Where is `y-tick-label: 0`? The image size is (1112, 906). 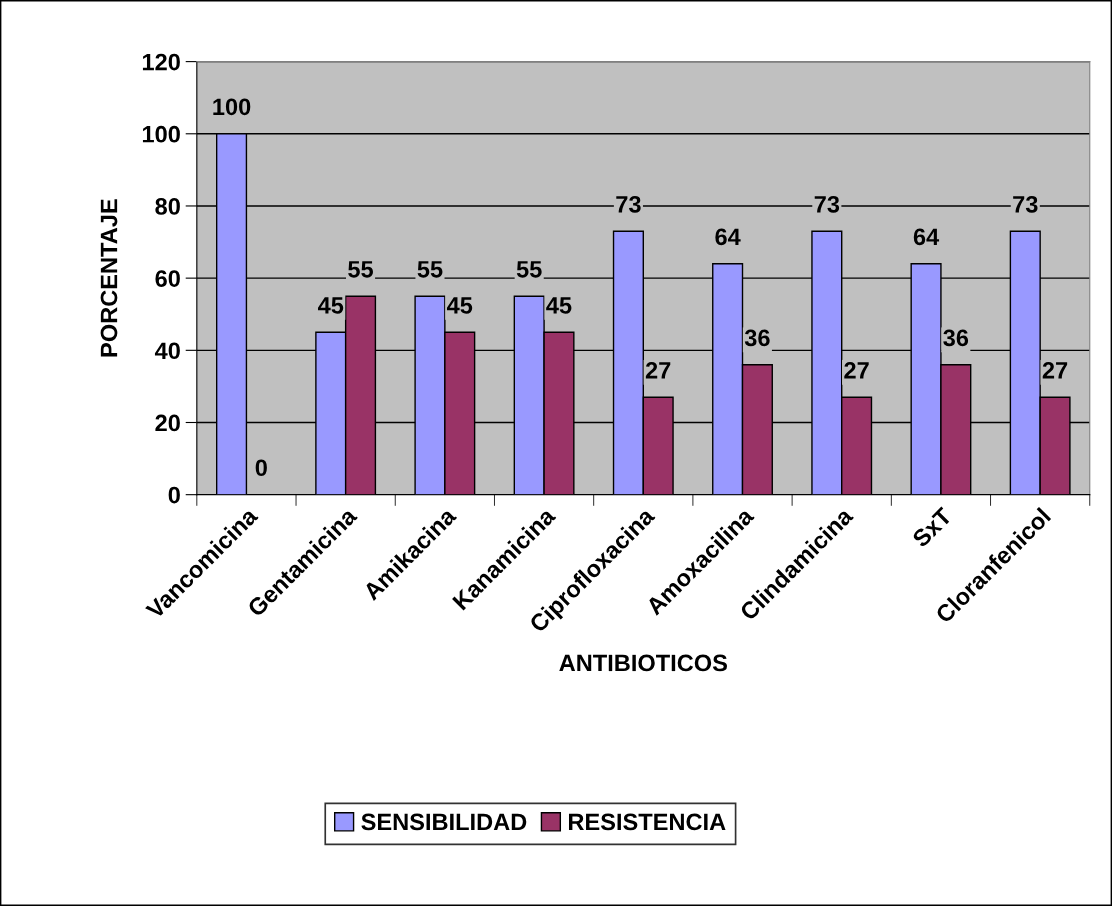 y-tick-label: 0 is located at coordinates (174, 495).